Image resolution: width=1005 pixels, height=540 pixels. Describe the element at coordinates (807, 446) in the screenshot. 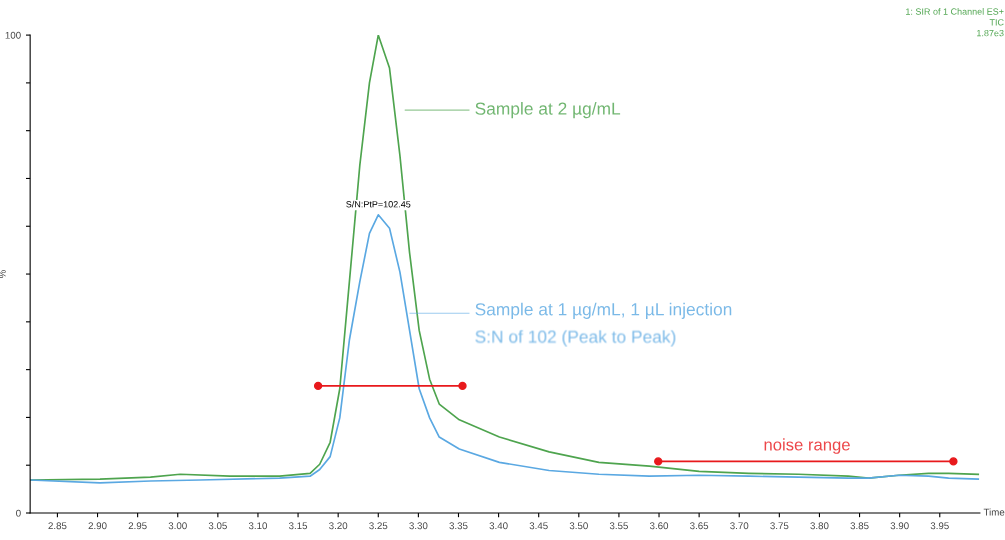

I see `annotation: noise range` at that location.